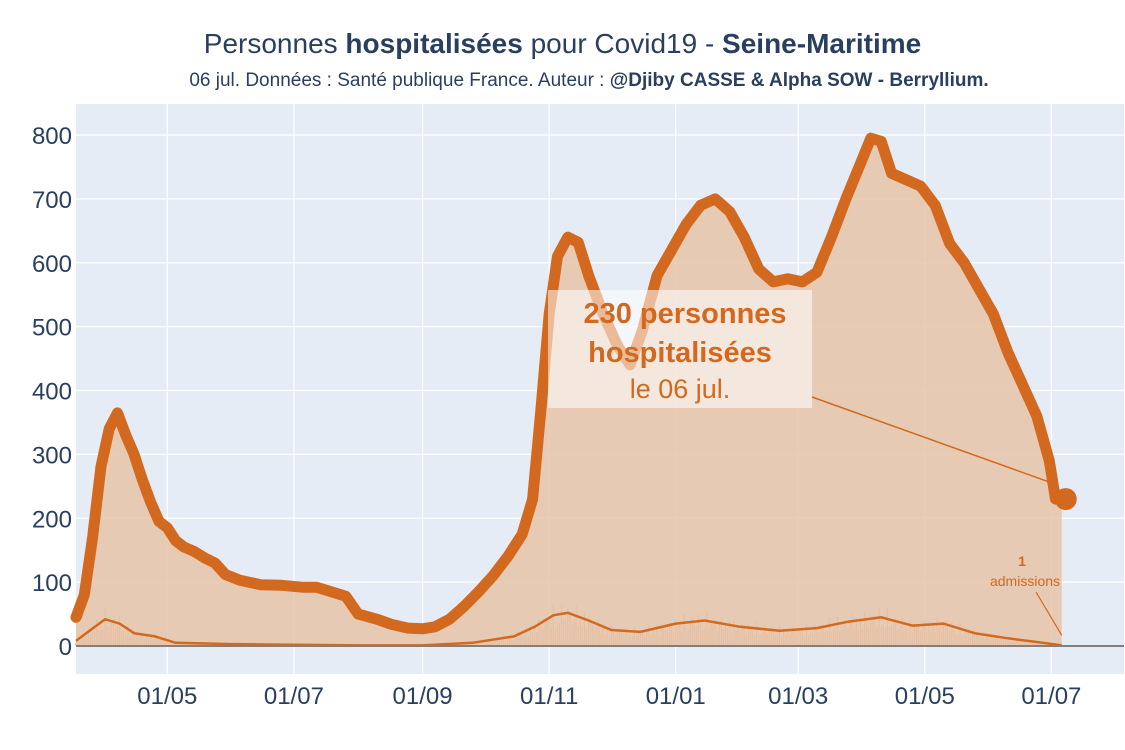 The height and width of the screenshot is (750, 1125). I want to click on x-tick-label: 01/11, so click(549, 696).